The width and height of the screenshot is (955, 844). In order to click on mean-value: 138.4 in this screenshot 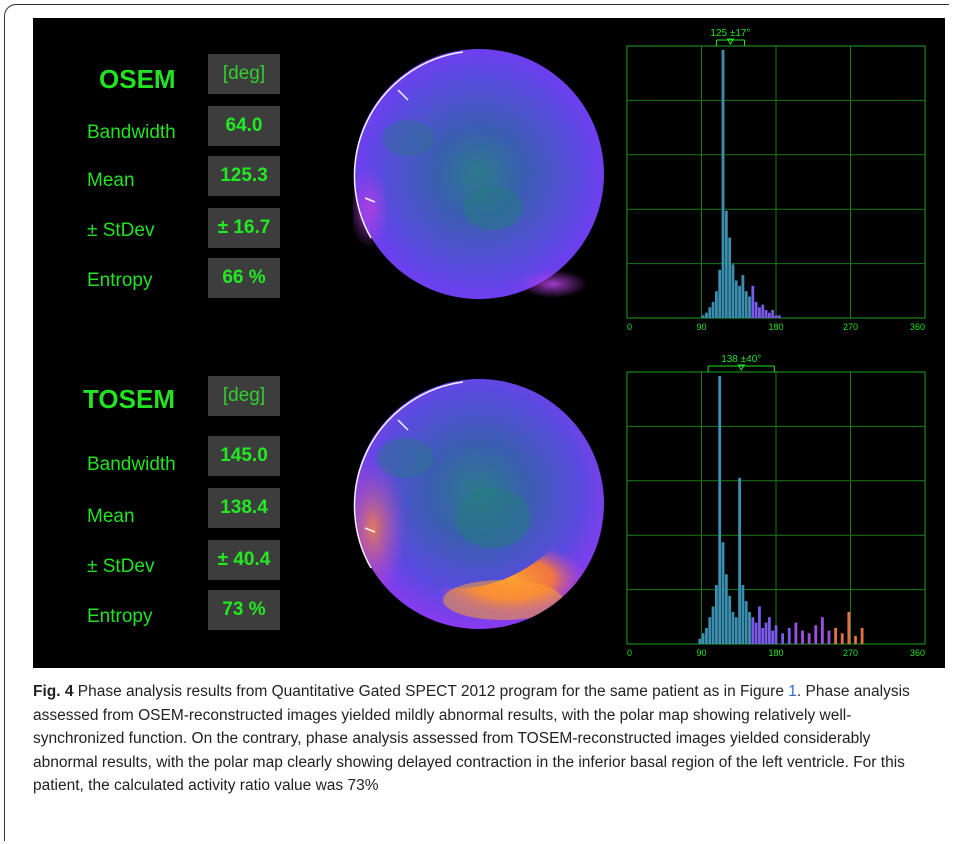, I will do `click(244, 508)`.